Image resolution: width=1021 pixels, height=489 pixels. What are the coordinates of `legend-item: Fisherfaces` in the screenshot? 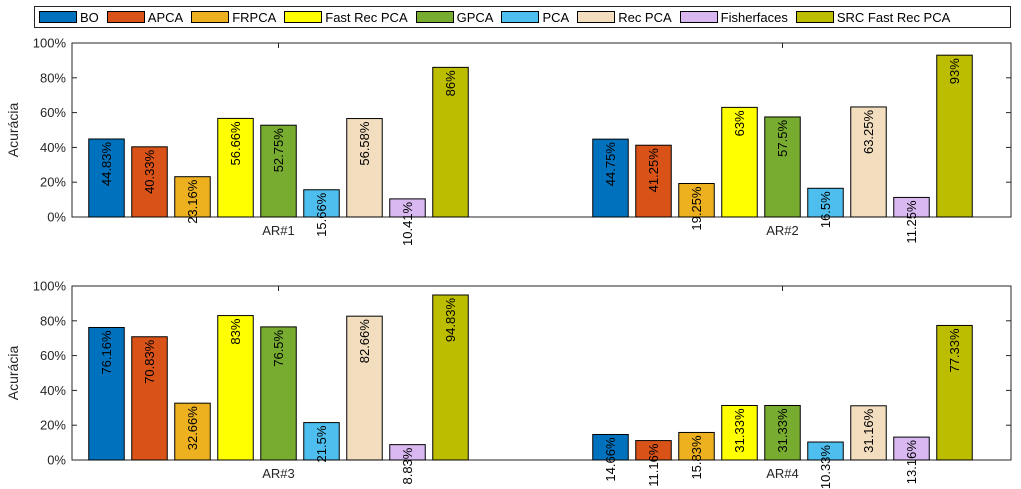 It's located at (733, 17).